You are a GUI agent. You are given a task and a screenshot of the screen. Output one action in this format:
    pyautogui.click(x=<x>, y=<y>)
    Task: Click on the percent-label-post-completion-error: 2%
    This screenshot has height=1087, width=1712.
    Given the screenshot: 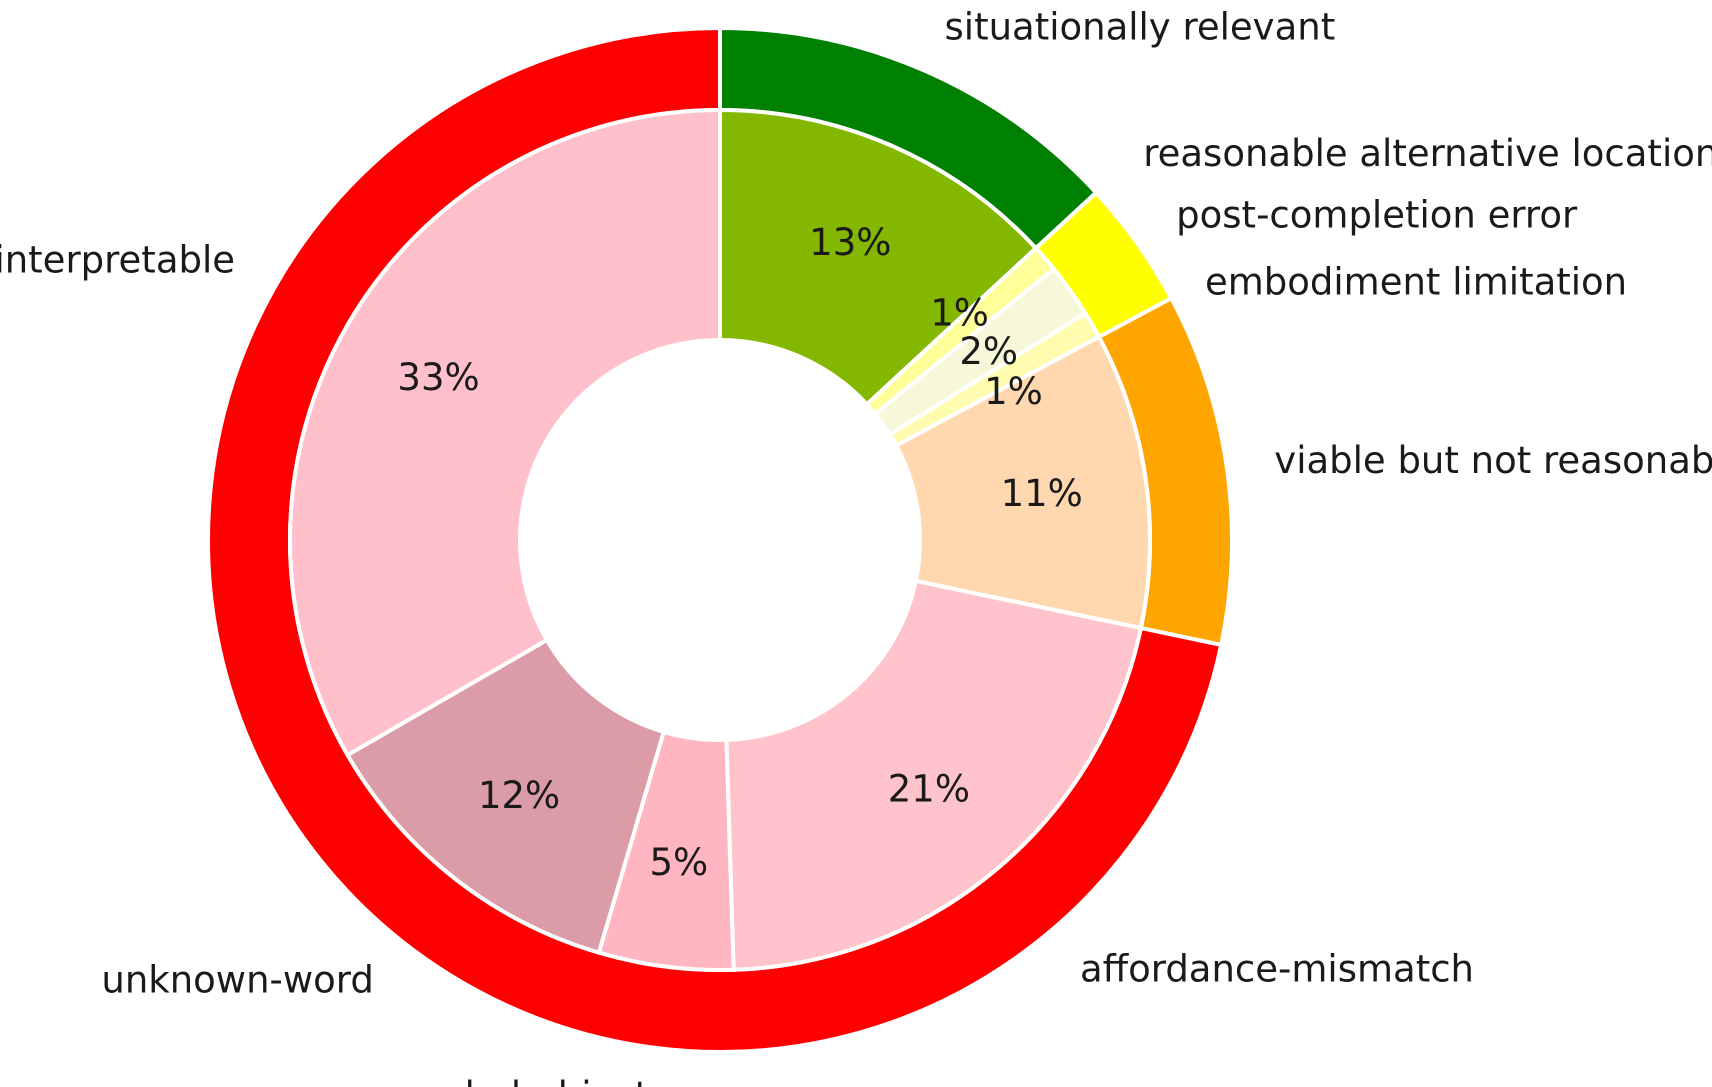 What is the action you would take?
    pyautogui.click(x=988, y=351)
    